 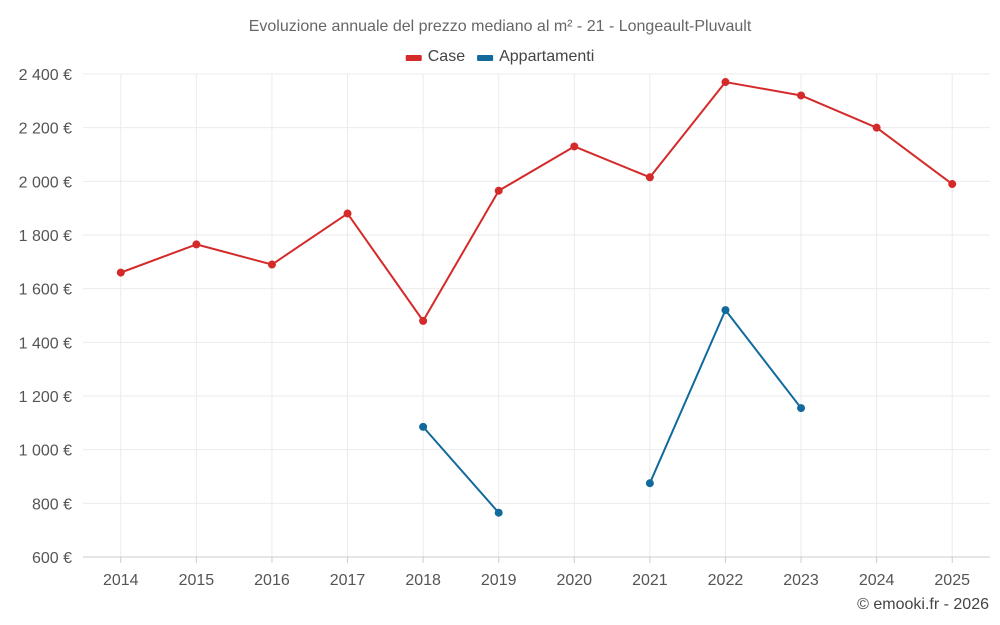 What do you see at coordinates (485, 58) in the screenshot?
I see `legend-swatch-appartamenti` at bounding box center [485, 58].